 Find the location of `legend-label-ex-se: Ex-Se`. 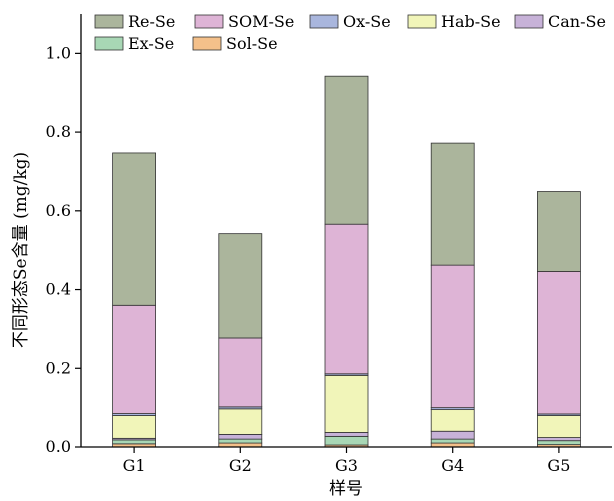

legend-label-ex-se: Ex-Se is located at coordinates (151, 43).